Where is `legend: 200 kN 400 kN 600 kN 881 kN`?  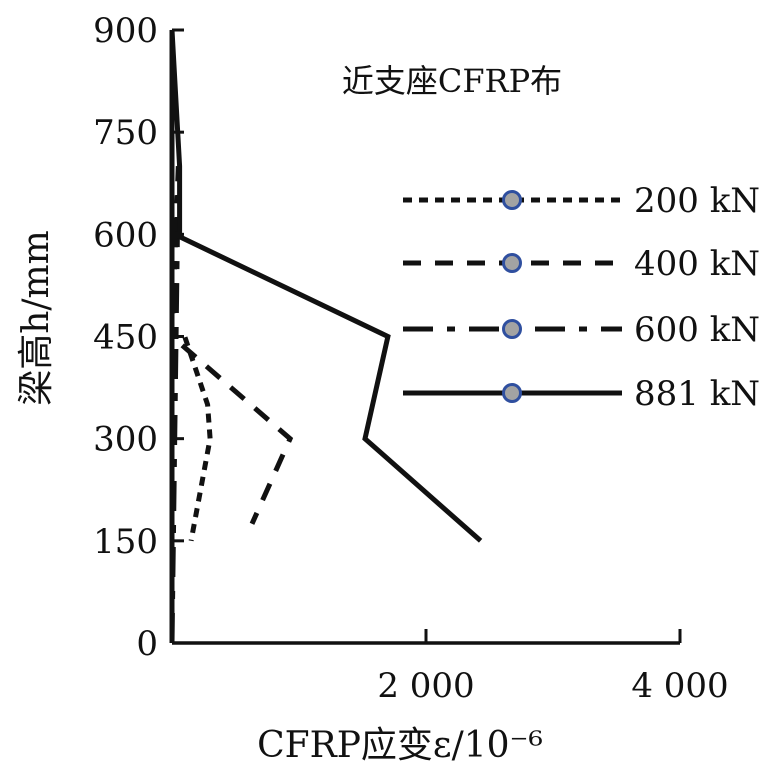
legend: 200 kN 400 kN 600 kN 881 kN is located at coordinates (581, 297).